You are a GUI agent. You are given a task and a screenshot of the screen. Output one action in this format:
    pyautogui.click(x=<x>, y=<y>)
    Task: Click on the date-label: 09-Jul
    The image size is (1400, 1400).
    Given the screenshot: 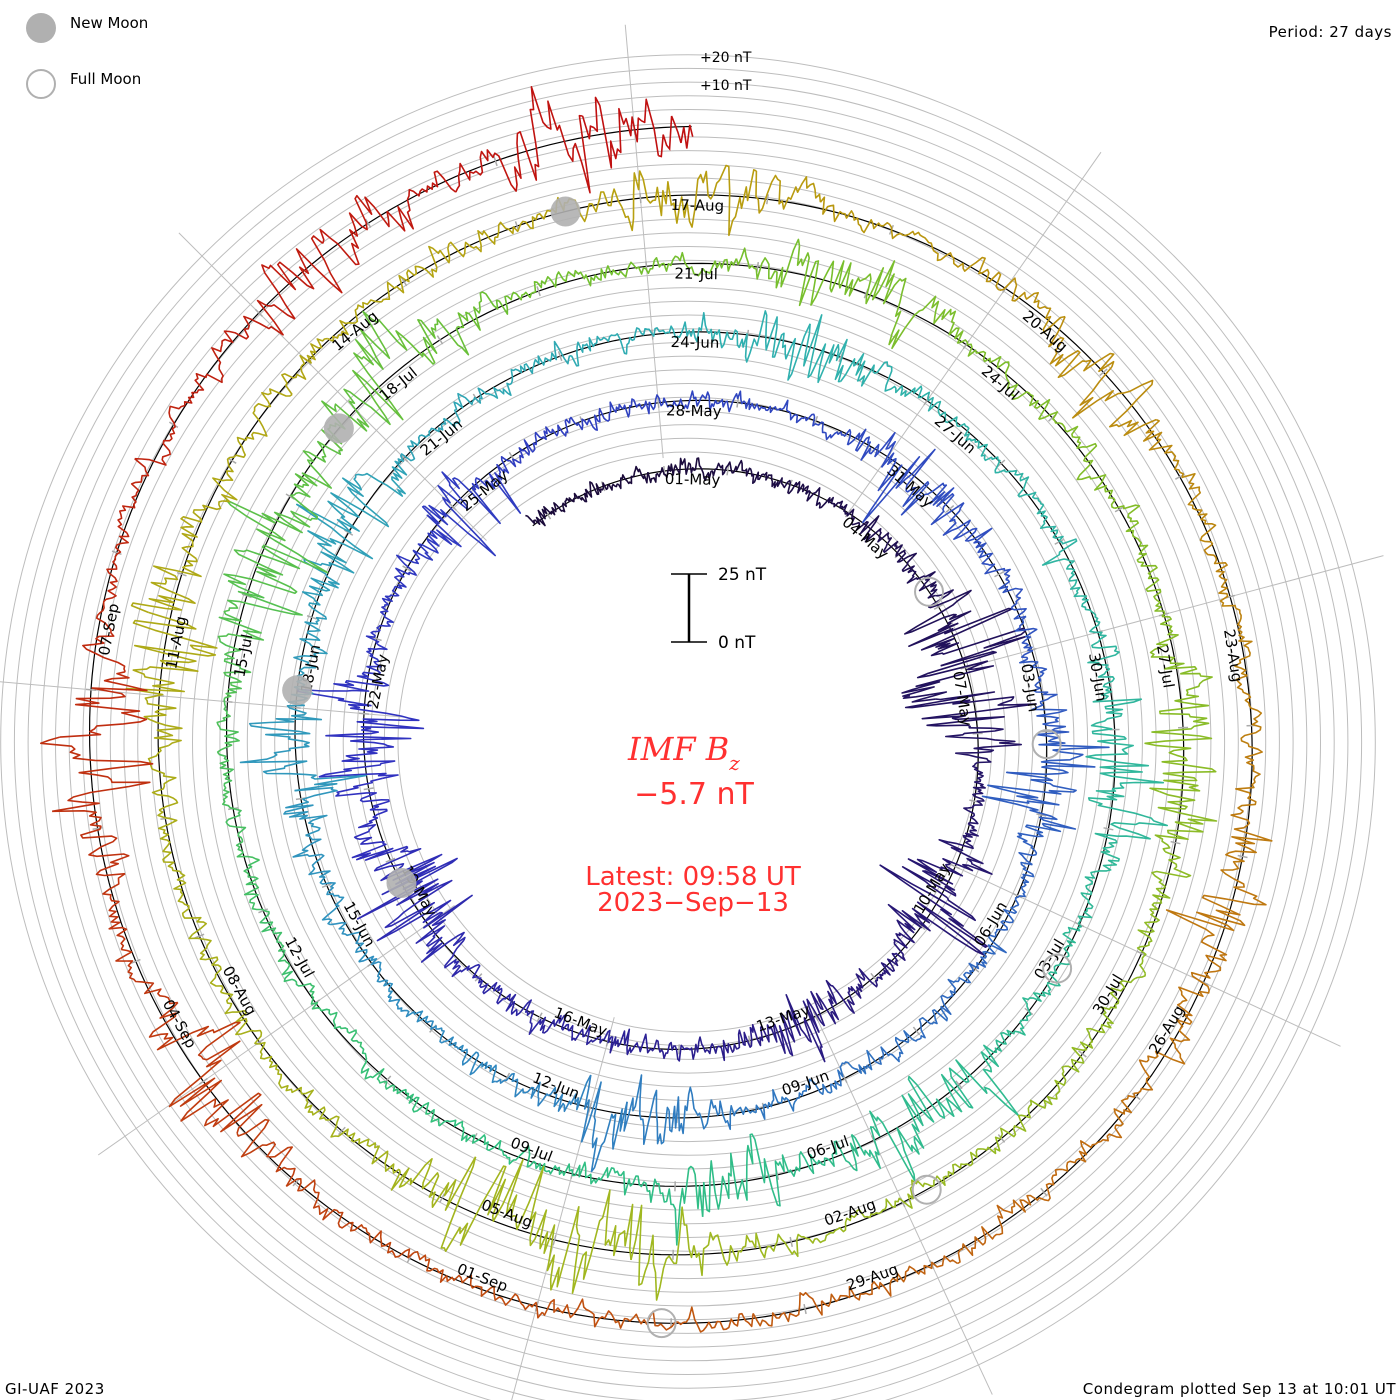 What is the action you would take?
    pyautogui.click(x=531, y=1150)
    